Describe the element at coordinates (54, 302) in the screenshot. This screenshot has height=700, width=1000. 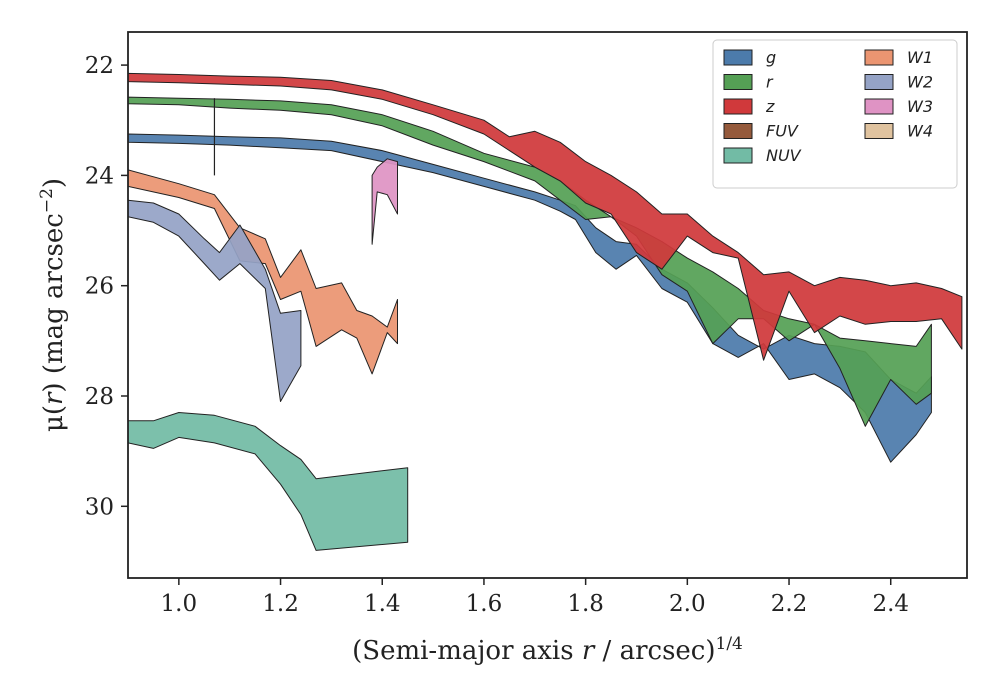
I see `y-axis-label-tail: ) (mag arcsec` at that location.